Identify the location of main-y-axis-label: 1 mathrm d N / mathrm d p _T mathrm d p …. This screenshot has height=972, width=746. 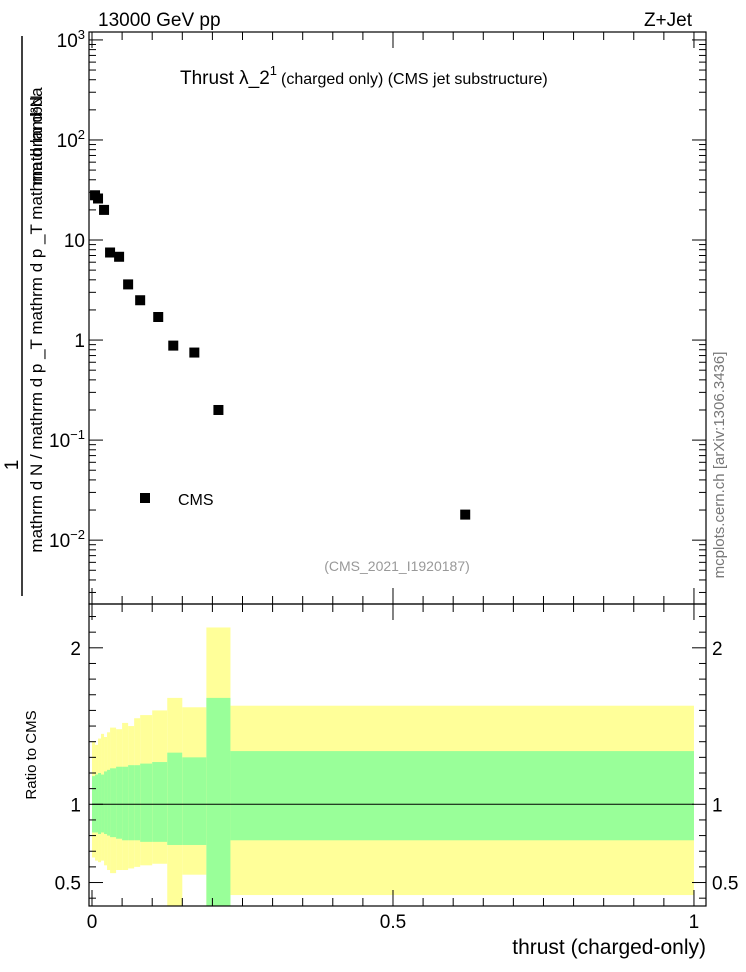
(24, 316).